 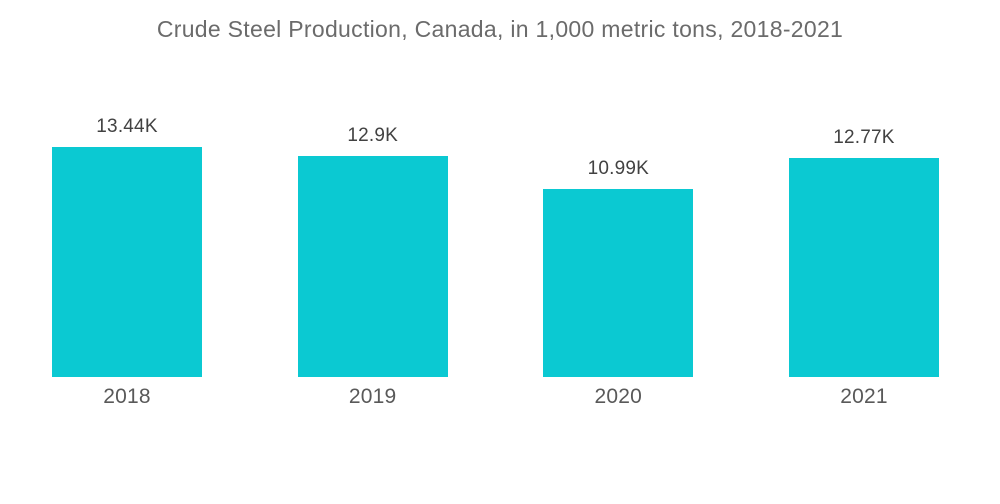 I want to click on bar-2019, so click(x=372, y=266).